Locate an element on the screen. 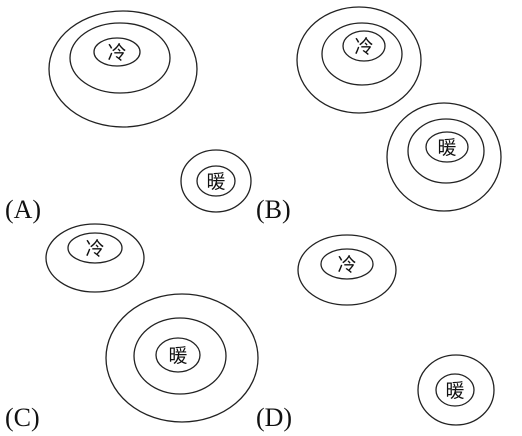 This screenshot has width=522, height=436. option-label: (C) is located at coordinates (22, 417).